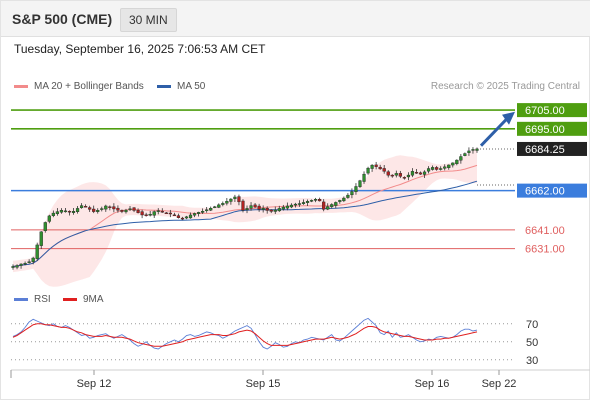  I want to click on legend-rsi: RSI, so click(32, 299).